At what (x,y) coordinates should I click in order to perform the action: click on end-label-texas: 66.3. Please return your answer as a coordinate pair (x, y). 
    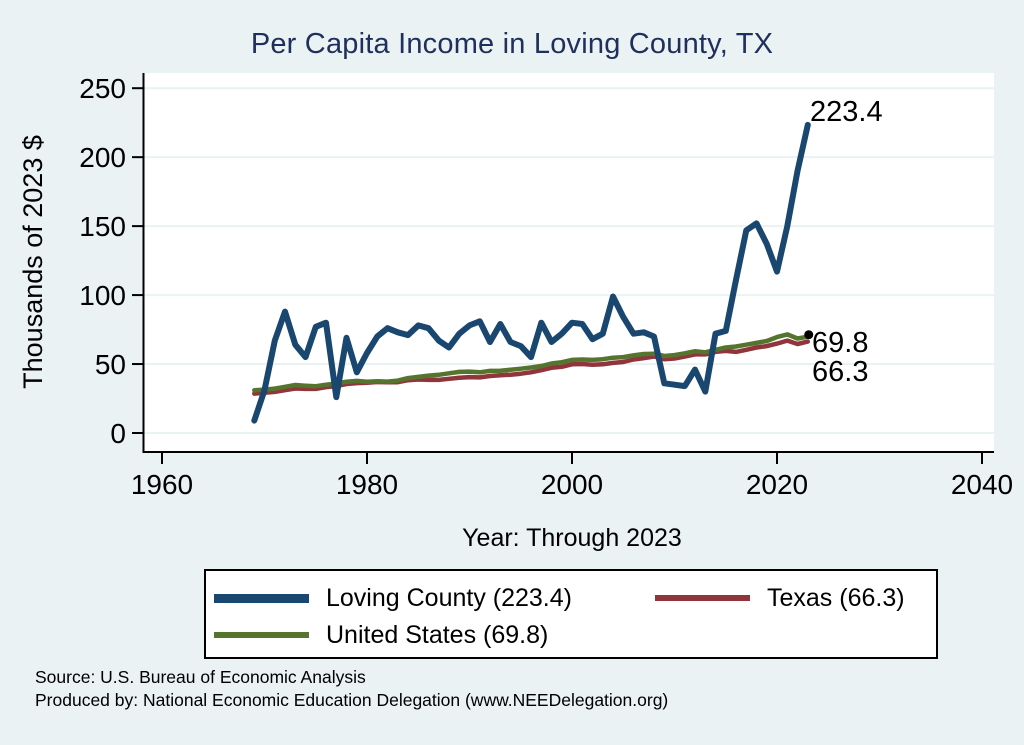
    Looking at the image, I should click on (840, 372).